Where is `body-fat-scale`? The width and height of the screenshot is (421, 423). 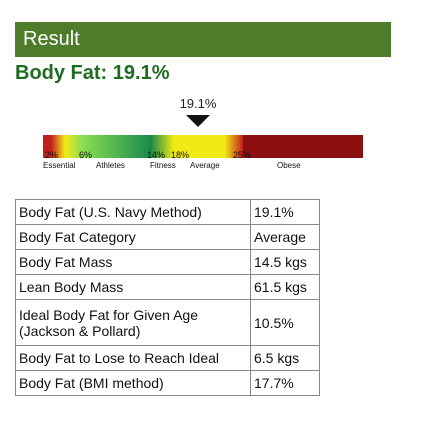 body-fat-scale is located at coordinates (203, 146).